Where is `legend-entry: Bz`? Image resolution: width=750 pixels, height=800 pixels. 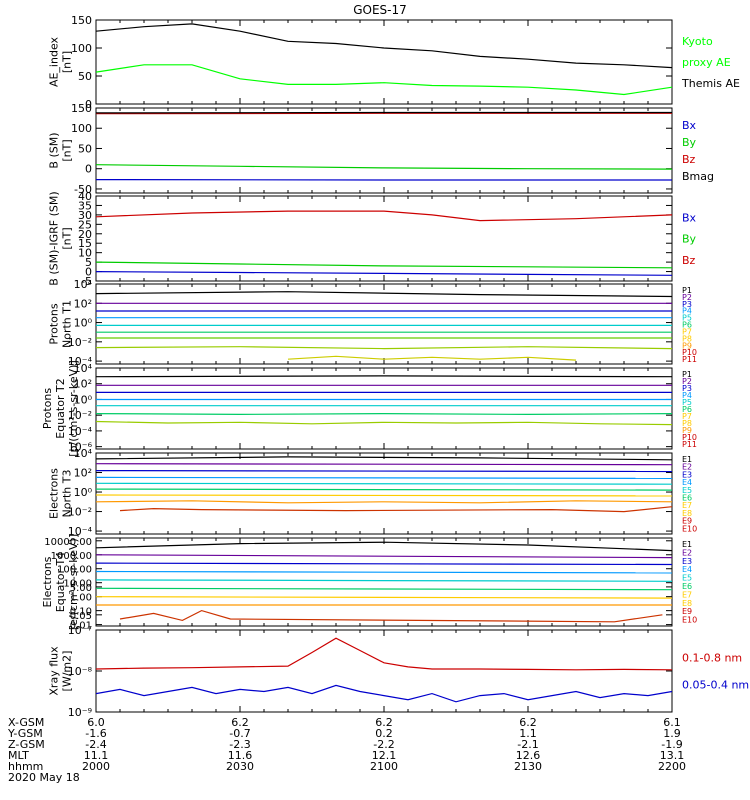
legend-entry: Bz is located at coordinates (689, 159).